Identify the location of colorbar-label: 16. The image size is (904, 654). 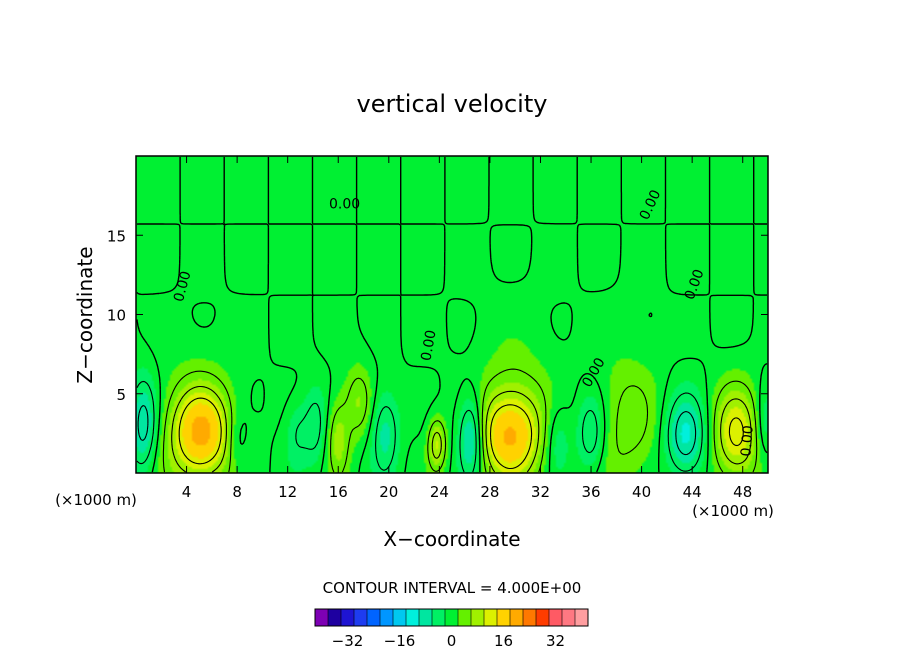
(503, 641).